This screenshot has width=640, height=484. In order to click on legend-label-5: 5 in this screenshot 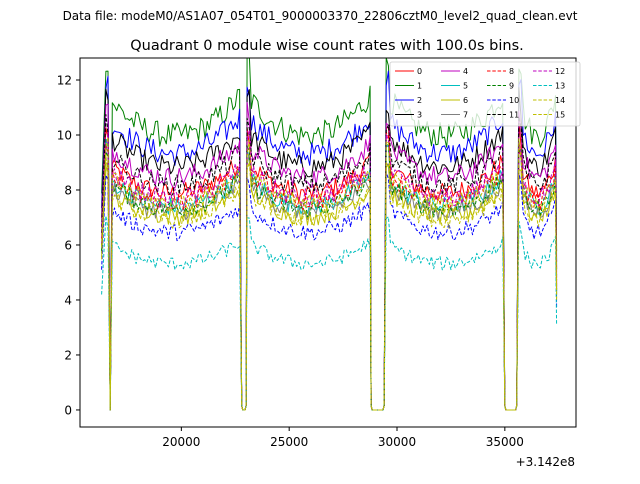, I will do `click(465, 86)`.